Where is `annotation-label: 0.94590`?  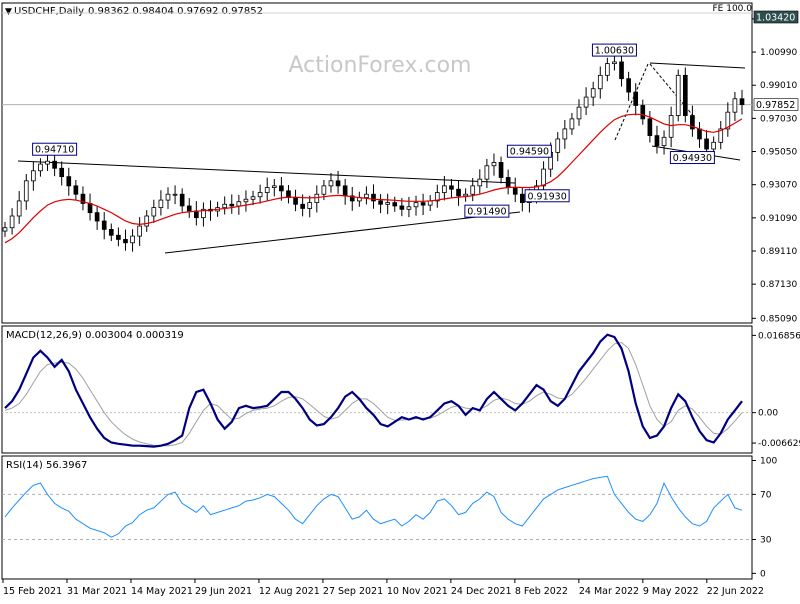
annotation-label: 0.94590 is located at coordinates (529, 152).